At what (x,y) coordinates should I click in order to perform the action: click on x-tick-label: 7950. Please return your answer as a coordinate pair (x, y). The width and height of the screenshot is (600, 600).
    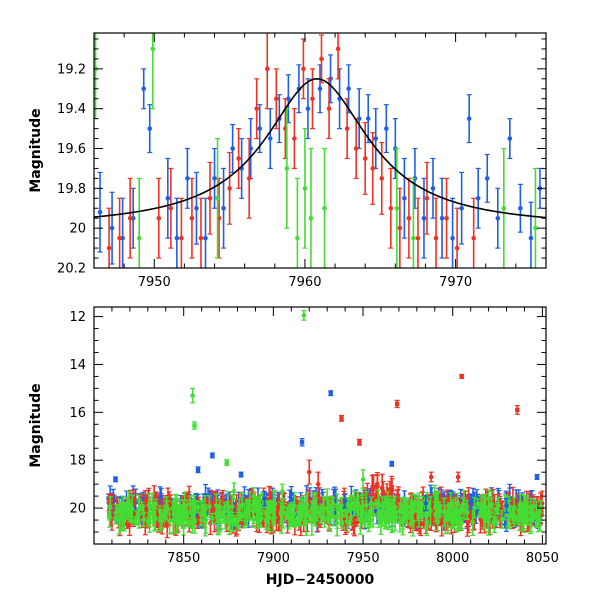
    Looking at the image, I should click on (154, 282).